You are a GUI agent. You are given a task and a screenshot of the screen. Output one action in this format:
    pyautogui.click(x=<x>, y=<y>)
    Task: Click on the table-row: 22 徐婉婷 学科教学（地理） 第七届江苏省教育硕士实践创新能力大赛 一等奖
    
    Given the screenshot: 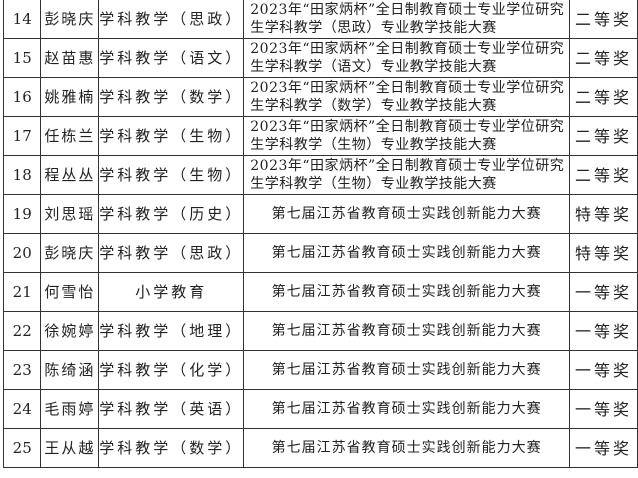 What is the action you would take?
    pyautogui.click(x=320, y=331)
    